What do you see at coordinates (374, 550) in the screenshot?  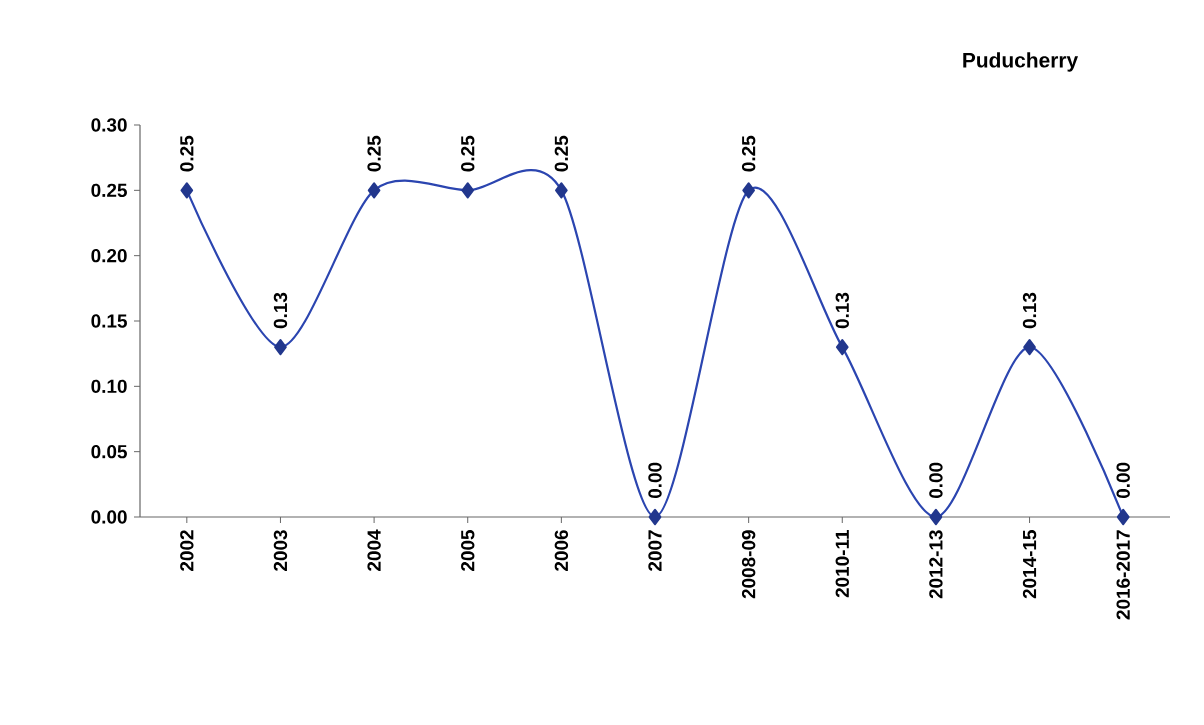 I see `x-tick-label: 2004` at bounding box center [374, 550].